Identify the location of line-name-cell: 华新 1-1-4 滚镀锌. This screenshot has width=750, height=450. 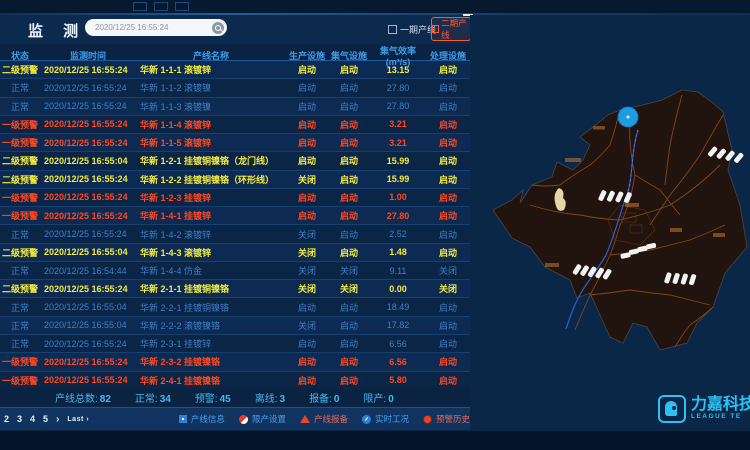
(176, 124).